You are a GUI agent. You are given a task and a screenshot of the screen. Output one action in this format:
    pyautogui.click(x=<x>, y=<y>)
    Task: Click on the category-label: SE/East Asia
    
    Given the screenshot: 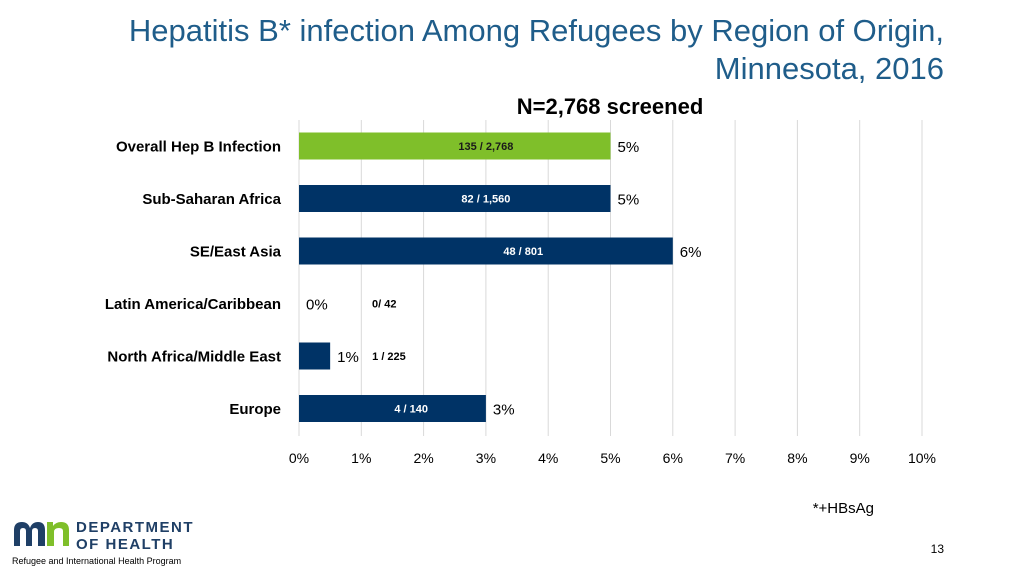 What is the action you would take?
    pyautogui.click(x=236, y=252)
    